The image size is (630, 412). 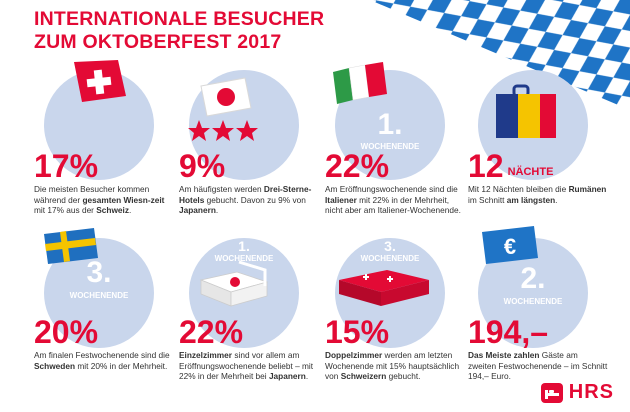 I want to click on euro-banknote-icon: €, so click(x=510, y=245).